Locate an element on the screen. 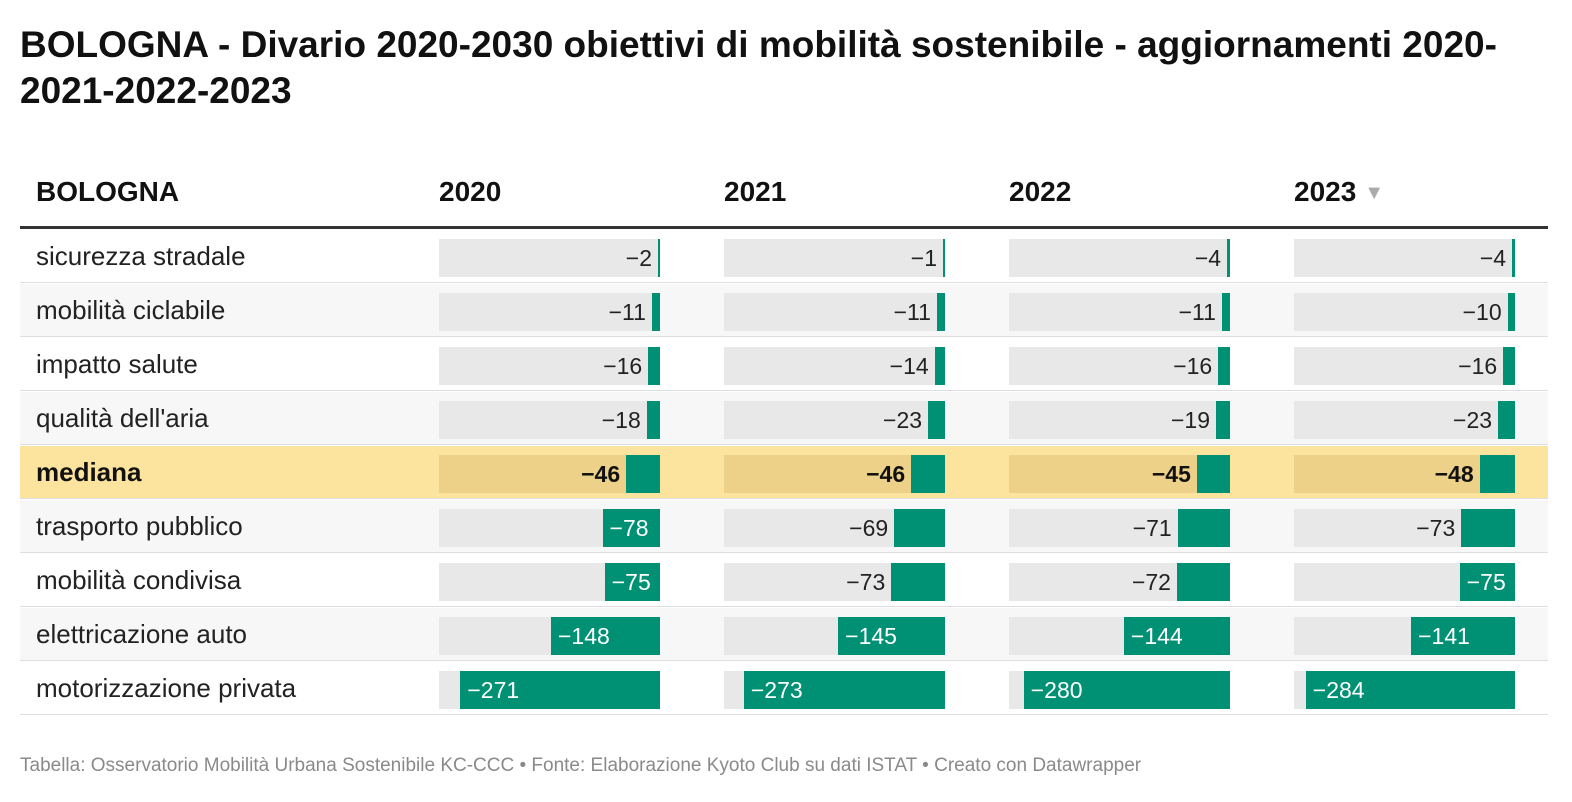 Image resolution: width=1572 pixels, height=802 pixels. value-label: −148 is located at coordinates (583, 636).